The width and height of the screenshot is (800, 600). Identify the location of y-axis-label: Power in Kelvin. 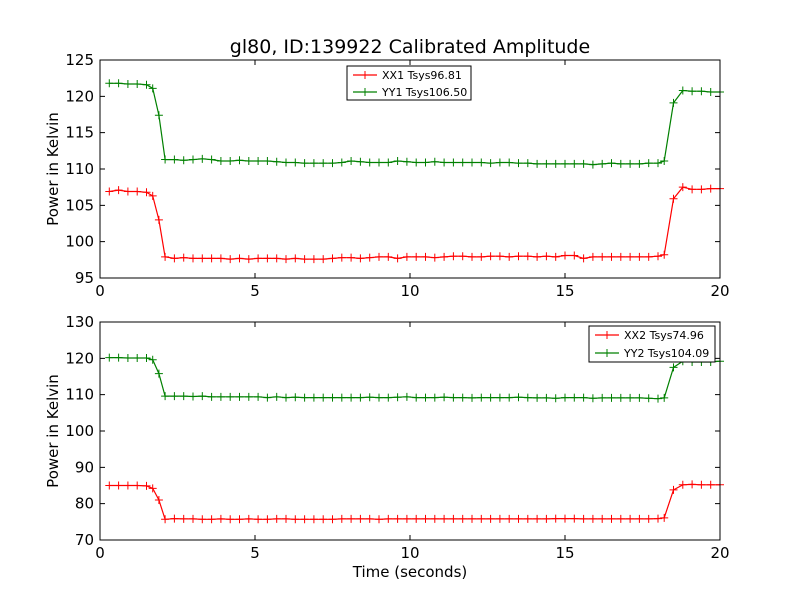
(53, 431).